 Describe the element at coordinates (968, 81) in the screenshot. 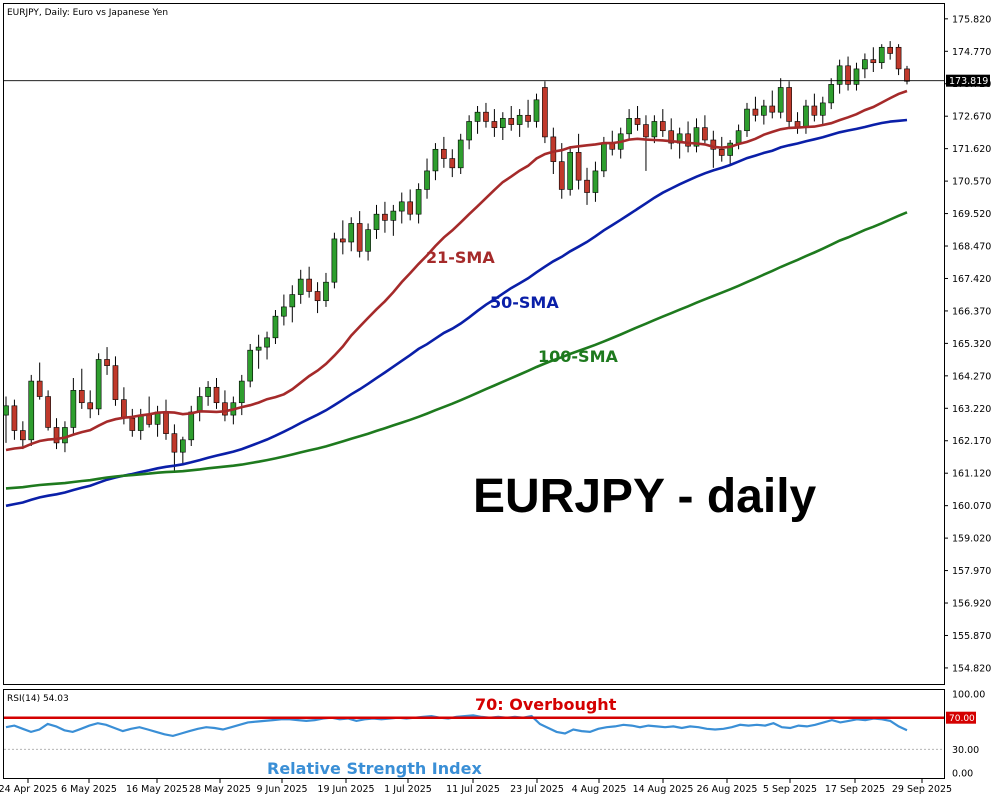

I see `current-price-label: 173.819` at that location.